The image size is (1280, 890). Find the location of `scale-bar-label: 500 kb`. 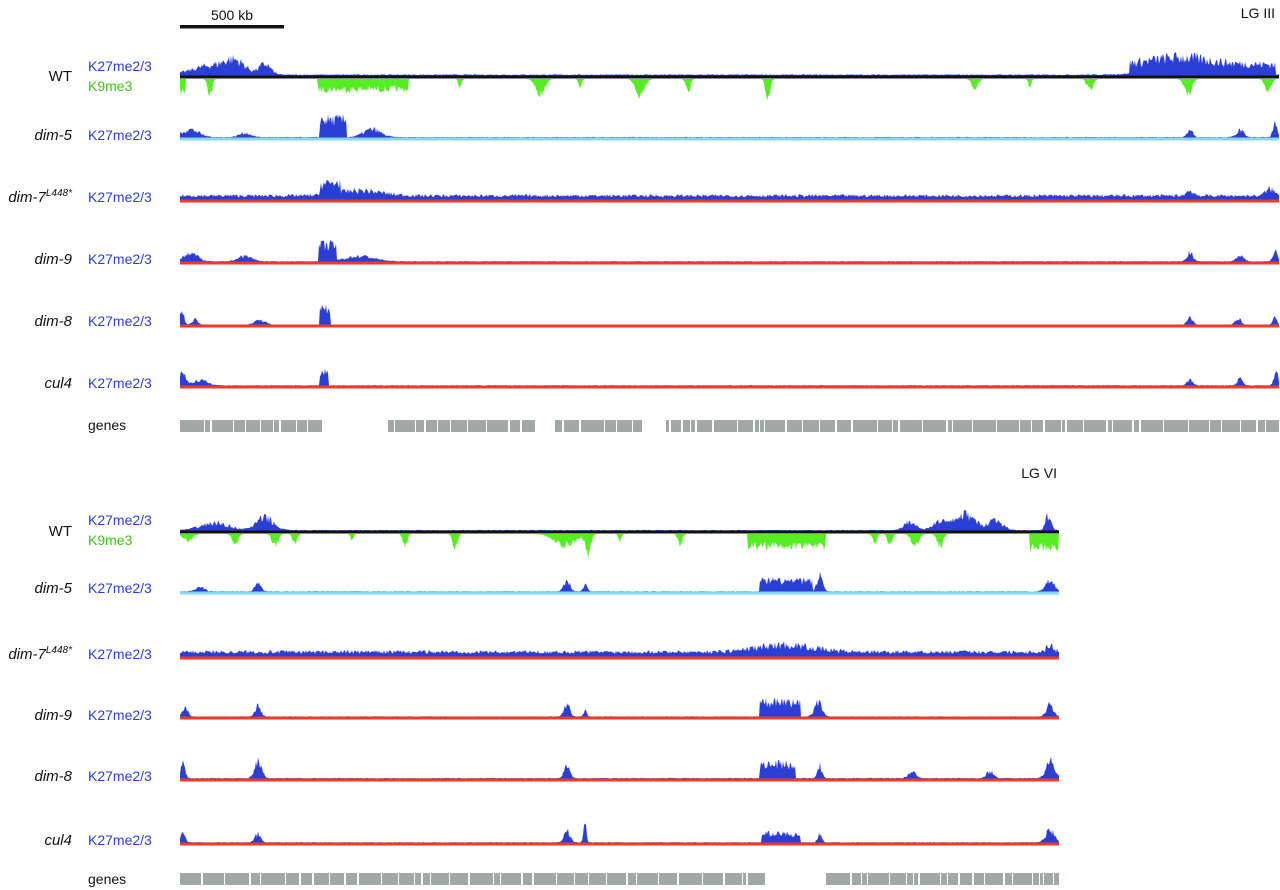

scale-bar-label: 500 kb is located at coordinates (232, 15).